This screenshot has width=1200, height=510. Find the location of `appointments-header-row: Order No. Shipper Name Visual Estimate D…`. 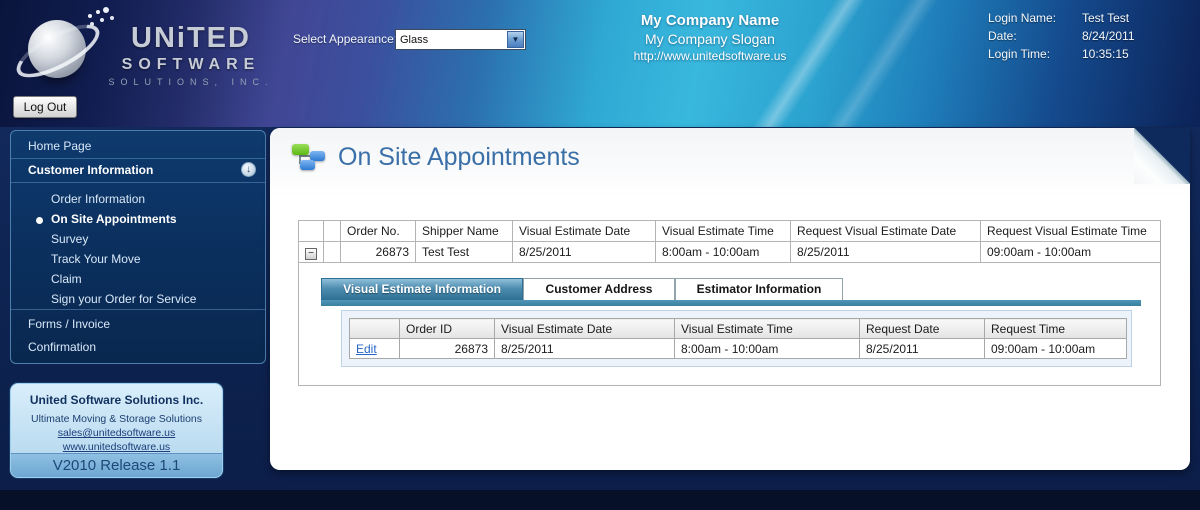

appointments-header-row: Order No. Shipper Name Visual Estimate D… is located at coordinates (729, 231).